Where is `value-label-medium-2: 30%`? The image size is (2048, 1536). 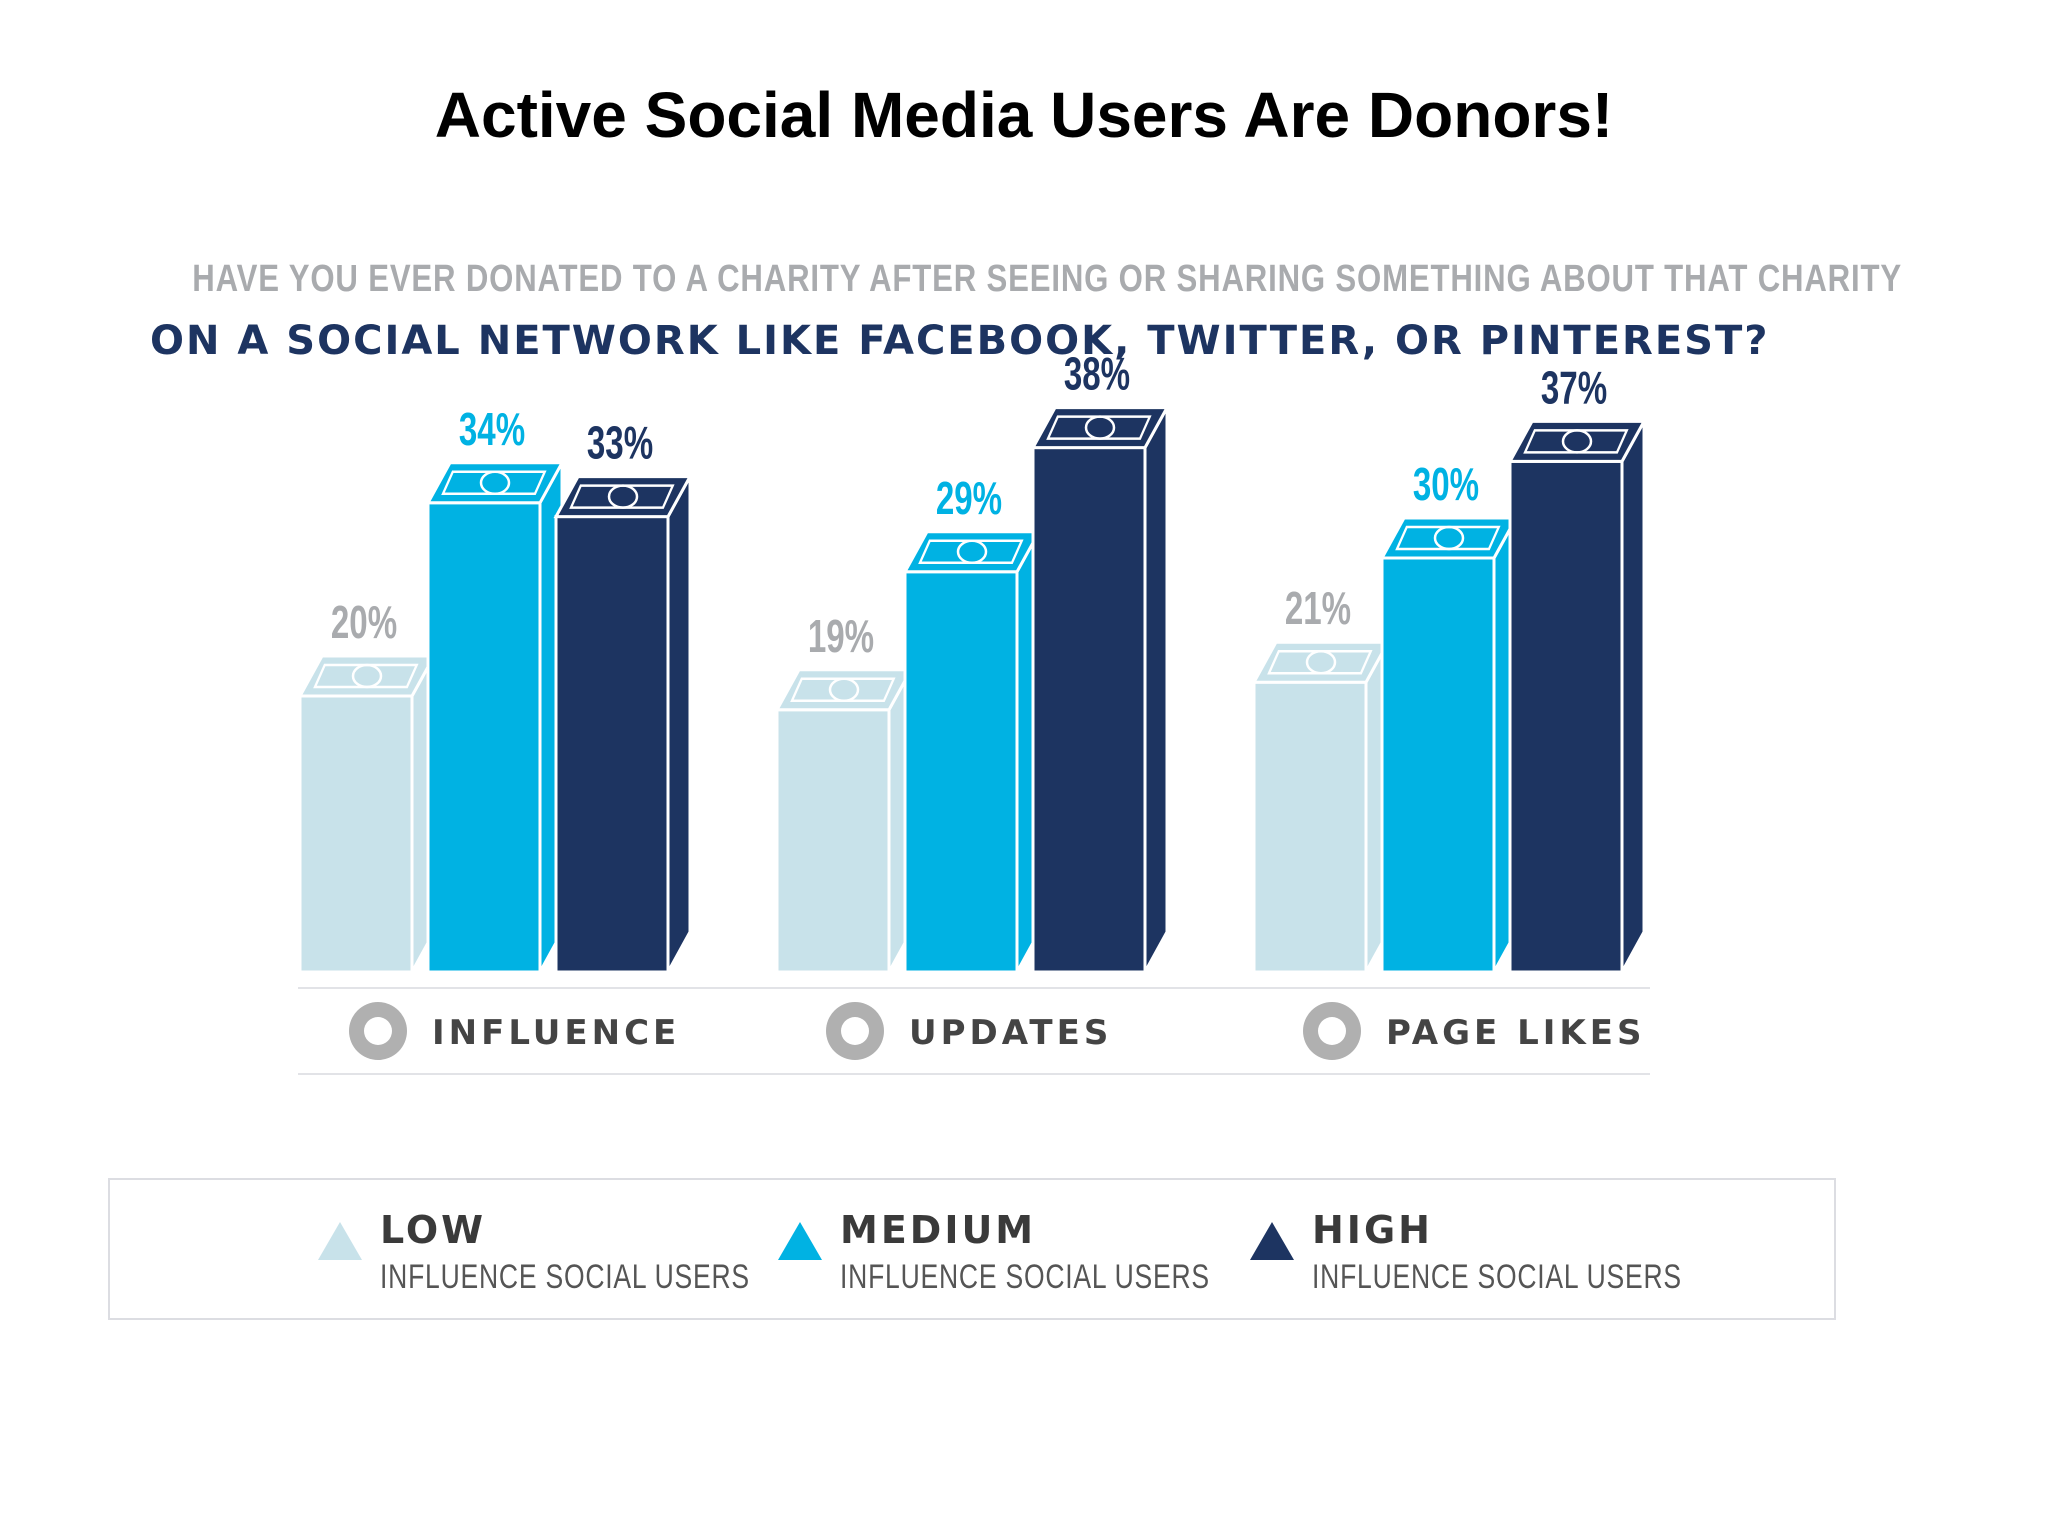
value-label-medium-2: 30% is located at coordinates (1446, 485).